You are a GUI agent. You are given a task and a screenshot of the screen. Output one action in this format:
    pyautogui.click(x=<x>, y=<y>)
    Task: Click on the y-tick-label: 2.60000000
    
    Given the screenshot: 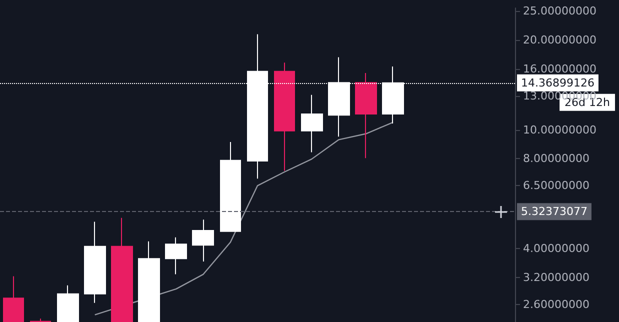 What is the action you would take?
    pyautogui.click(x=556, y=304)
    